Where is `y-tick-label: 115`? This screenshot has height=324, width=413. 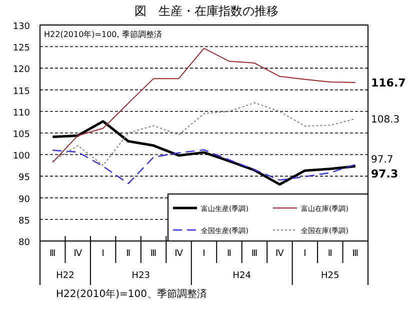 y-tick-label: 115 is located at coordinates (21, 91).